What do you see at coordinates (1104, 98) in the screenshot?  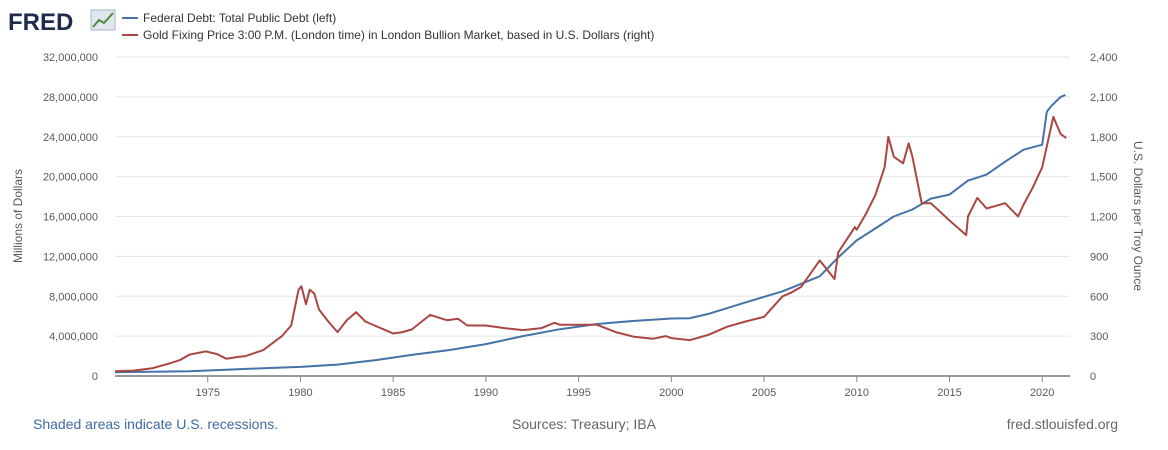 I see `y-right-tick-label: 2,100` at bounding box center [1104, 98].